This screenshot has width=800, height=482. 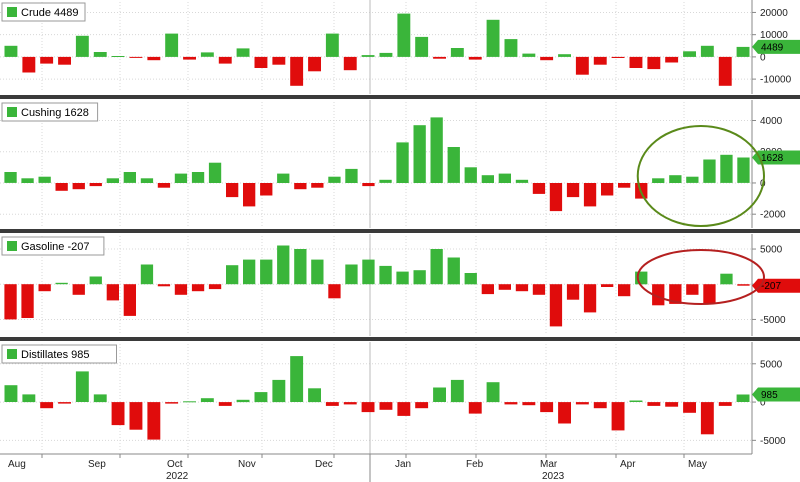 What do you see at coordinates (97, 464) in the screenshot?
I see `x-tick-month: Sep` at bounding box center [97, 464].